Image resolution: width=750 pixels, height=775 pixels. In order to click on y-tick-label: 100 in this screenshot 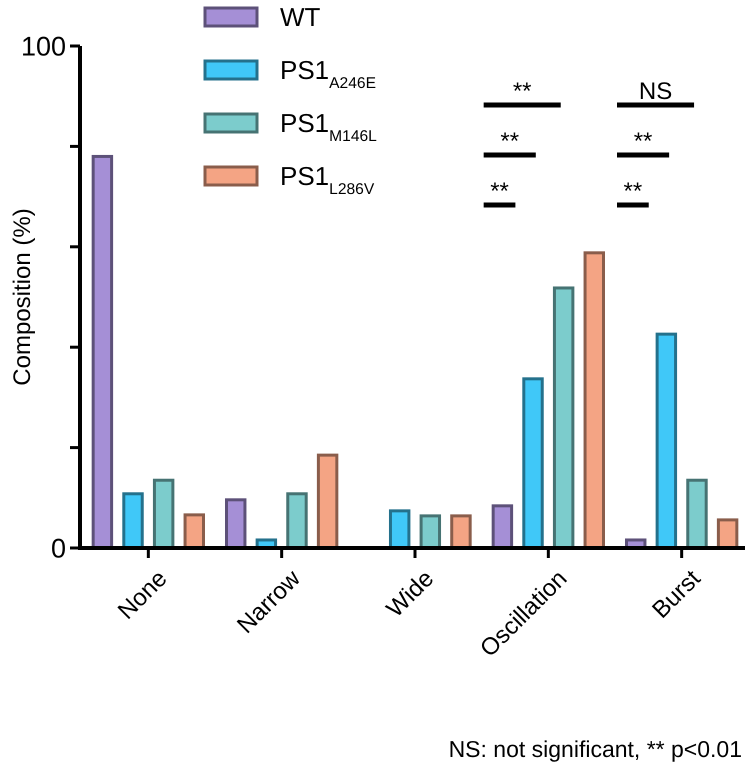, I will do `click(43, 46)`.